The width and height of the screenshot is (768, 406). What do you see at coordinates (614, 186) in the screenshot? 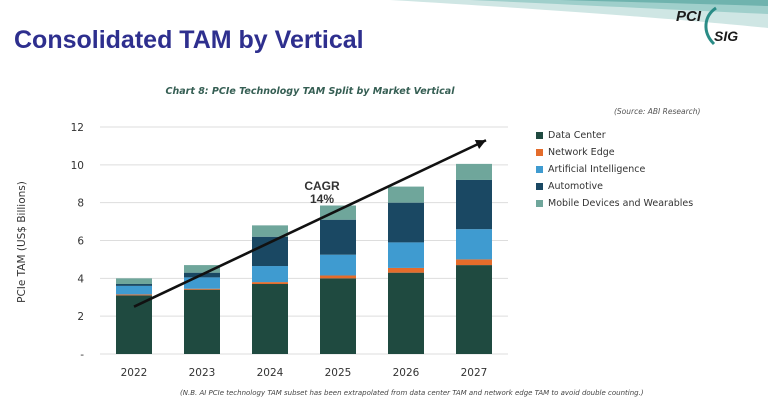
I see `legend-item: Automotive` at bounding box center [614, 186].